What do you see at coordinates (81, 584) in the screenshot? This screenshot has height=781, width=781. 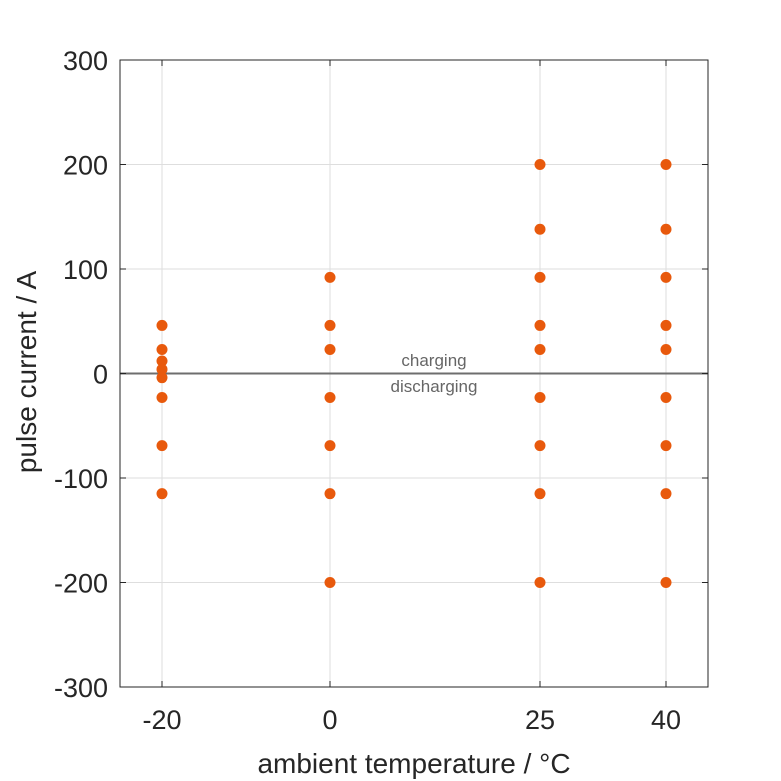 I see `y-tick-label: -200` at bounding box center [81, 584].